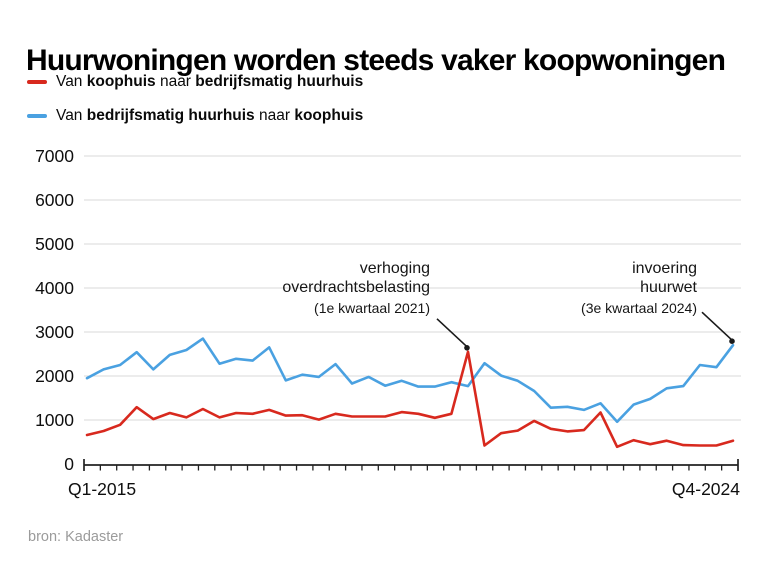 This screenshot has height=576, width=768. What do you see at coordinates (705, 489) in the screenshot?
I see `x-axis-label-end: Q4-2024` at bounding box center [705, 489].